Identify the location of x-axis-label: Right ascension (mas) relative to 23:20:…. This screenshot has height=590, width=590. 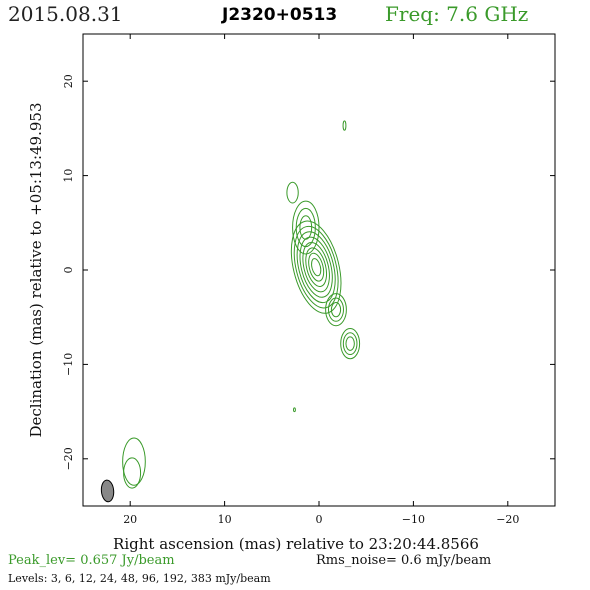
(296, 544).